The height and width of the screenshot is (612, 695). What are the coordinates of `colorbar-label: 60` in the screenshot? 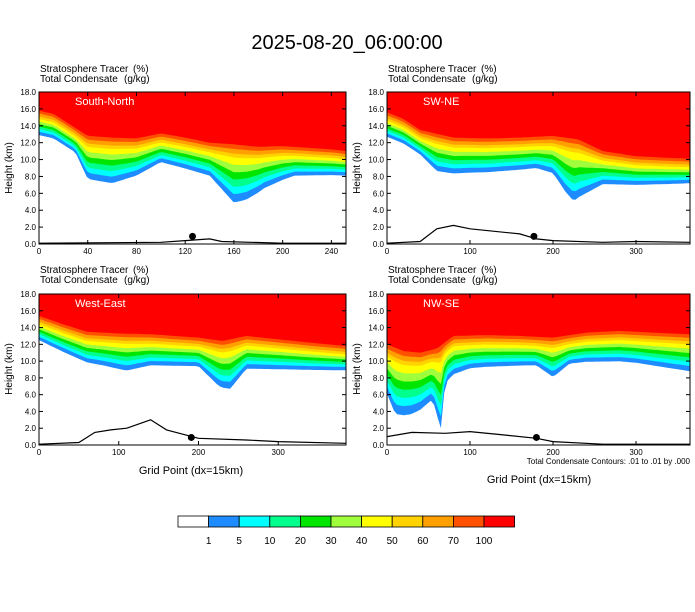 It's located at (423, 541).